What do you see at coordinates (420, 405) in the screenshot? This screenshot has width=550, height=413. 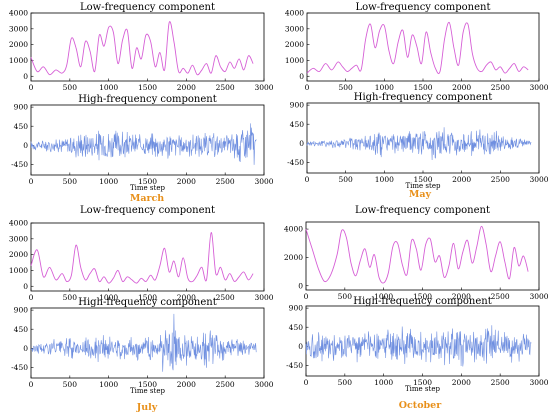 I see `month-label: October` at bounding box center [420, 405].